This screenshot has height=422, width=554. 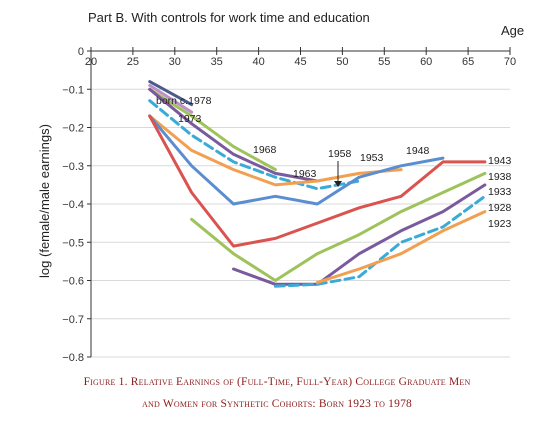 I want to click on series-line-1958, so click(x=254, y=145).